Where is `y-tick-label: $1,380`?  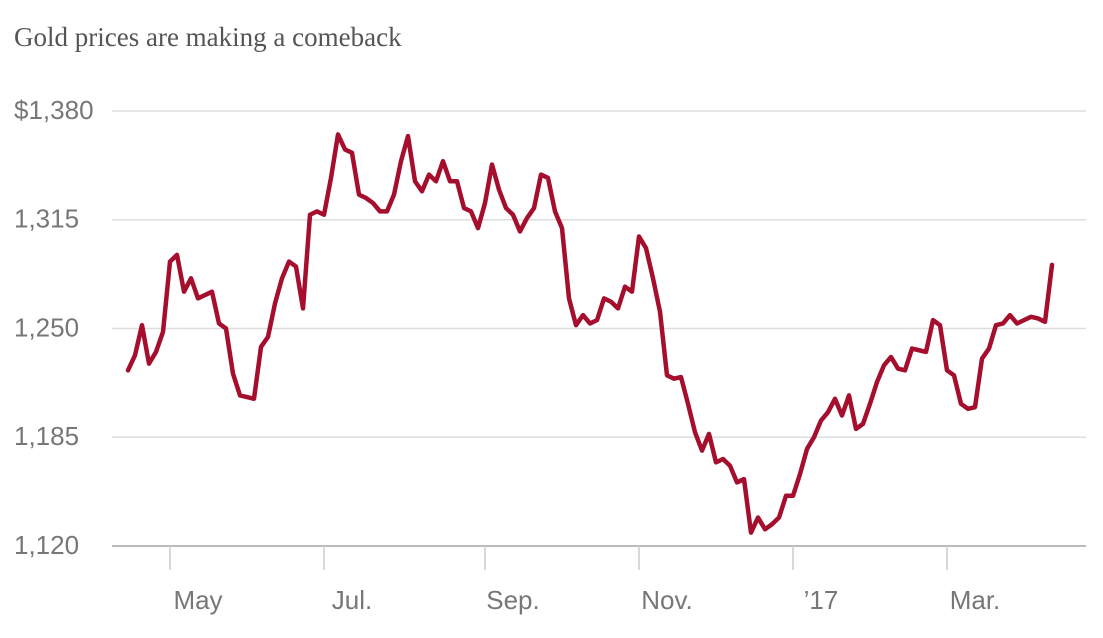
y-tick-label: $1,380 is located at coordinates (54, 110).